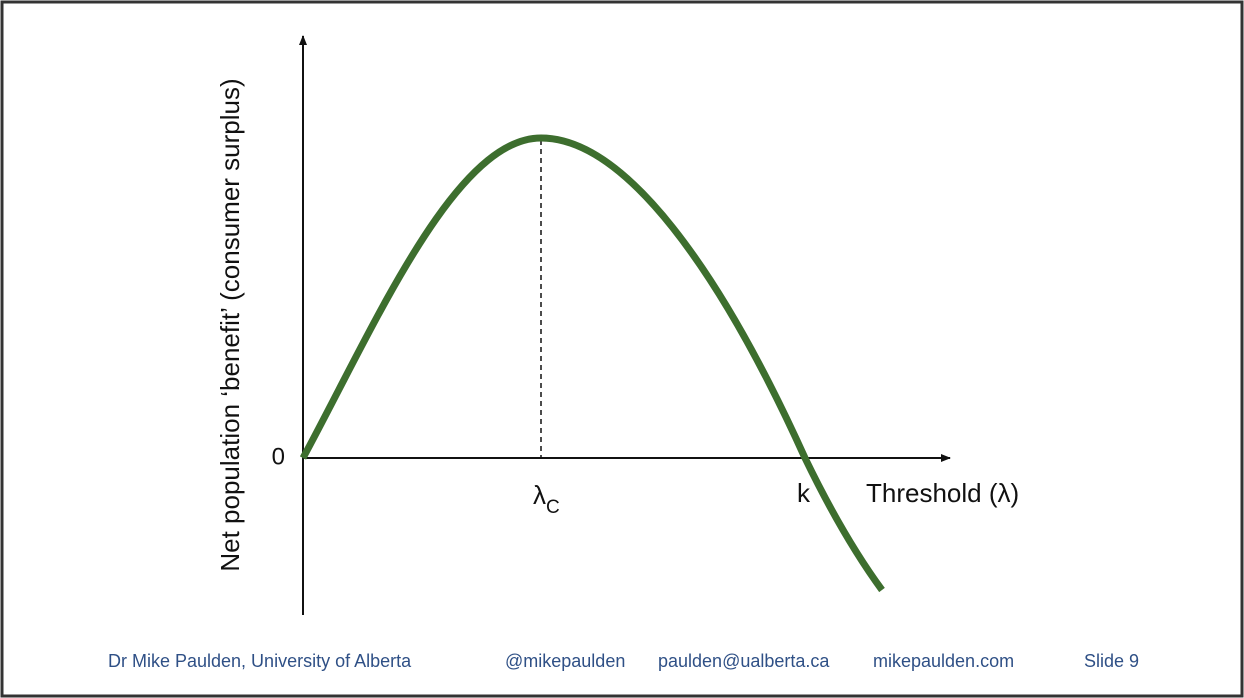  What do you see at coordinates (278, 456) in the screenshot?
I see `origin-label: 0` at bounding box center [278, 456].